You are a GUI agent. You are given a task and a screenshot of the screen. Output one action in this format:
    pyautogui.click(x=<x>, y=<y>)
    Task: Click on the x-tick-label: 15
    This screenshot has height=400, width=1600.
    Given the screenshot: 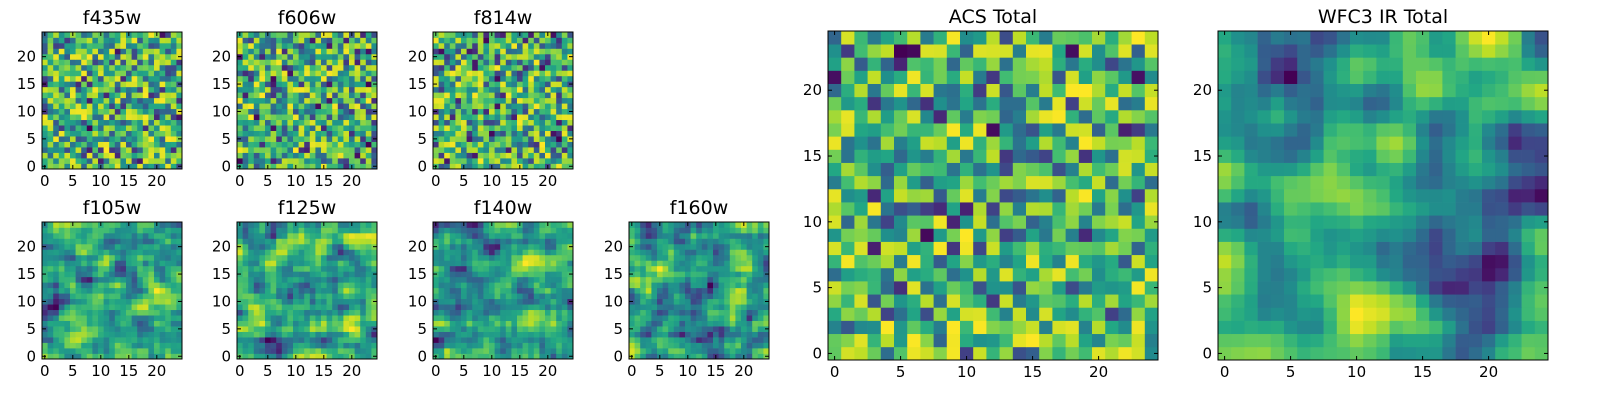 What is the action you would take?
    pyautogui.click(x=128, y=181)
    